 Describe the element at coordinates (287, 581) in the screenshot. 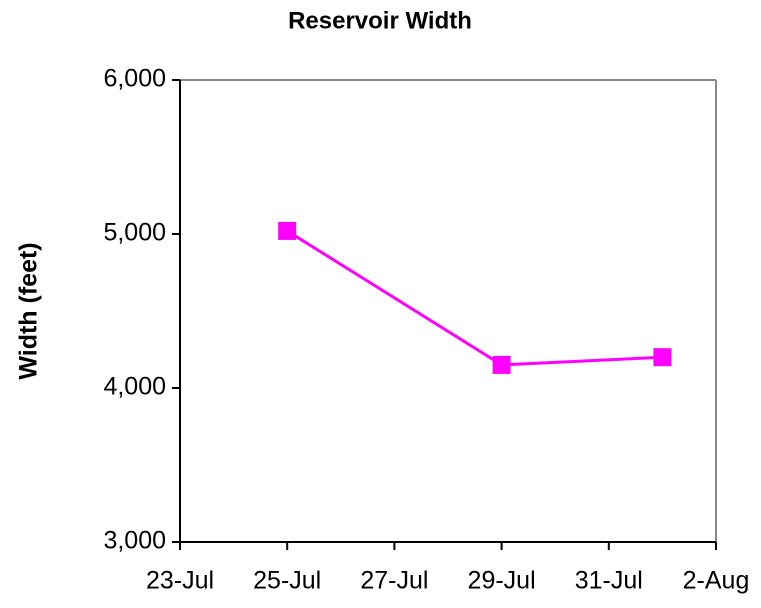

I see `x-tick-label: 25-Jul` at that location.